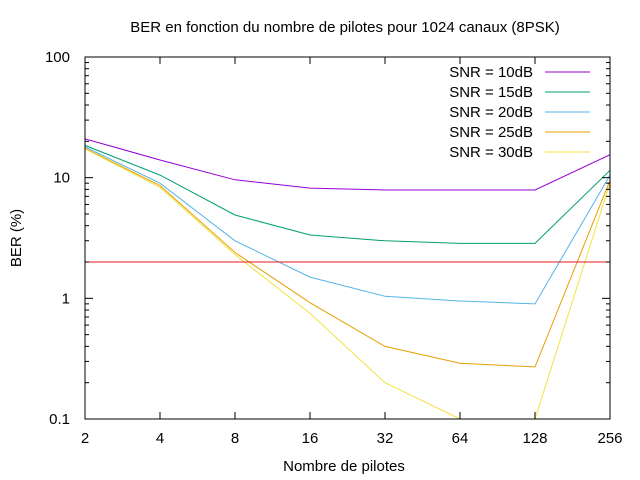  Describe the element at coordinates (57, 57) in the screenshot. I see `y-tick-label: 100` at that location.